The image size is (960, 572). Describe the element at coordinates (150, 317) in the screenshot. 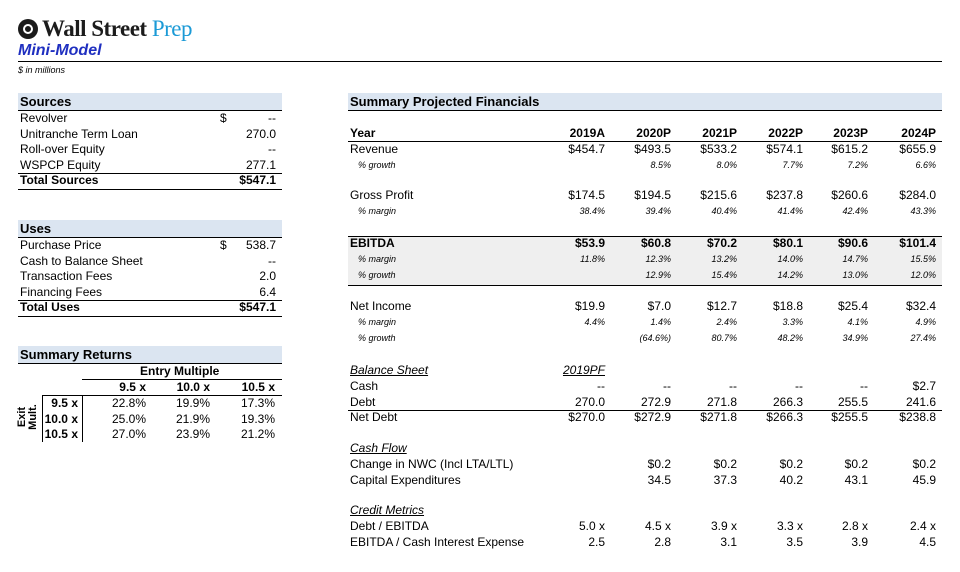

I see `uses-total-underline` at that location.